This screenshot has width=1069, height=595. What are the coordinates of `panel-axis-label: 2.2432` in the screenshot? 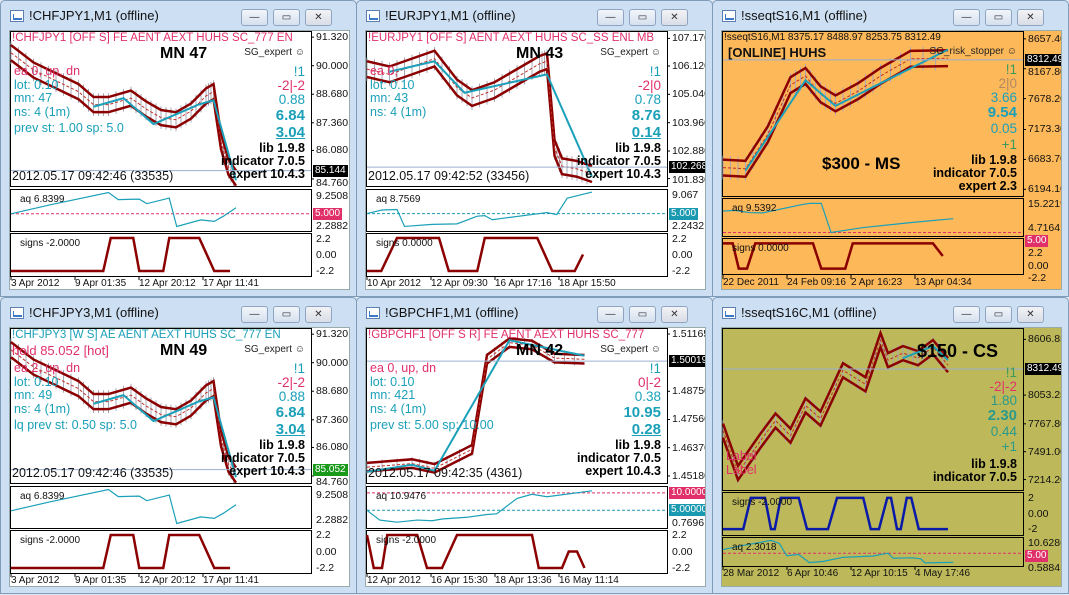 It's located at (688, 226).